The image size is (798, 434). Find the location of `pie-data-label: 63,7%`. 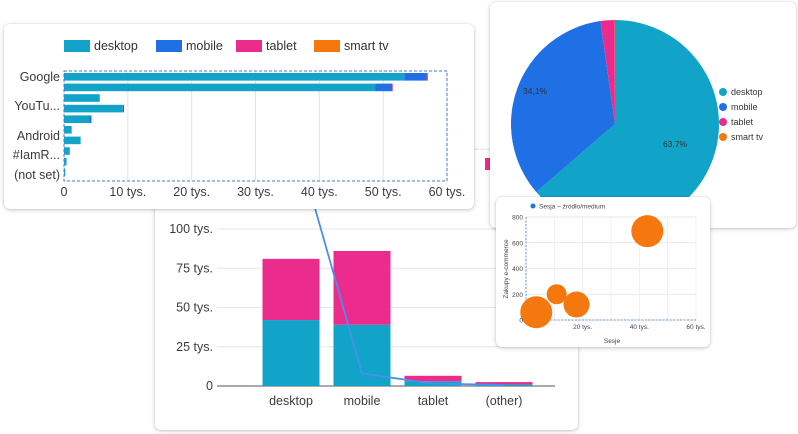

pie-data-label: 63,7% is located at coordinates (675, 144).